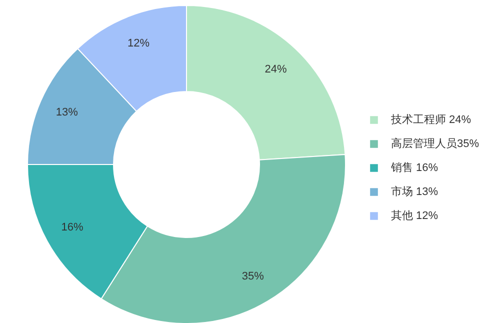 The image size is (498, 323). What do you see at coordinates (414, 168) in the screenshot?
I see `legend-label: 销售 16%` at bounding box center [414, 168].